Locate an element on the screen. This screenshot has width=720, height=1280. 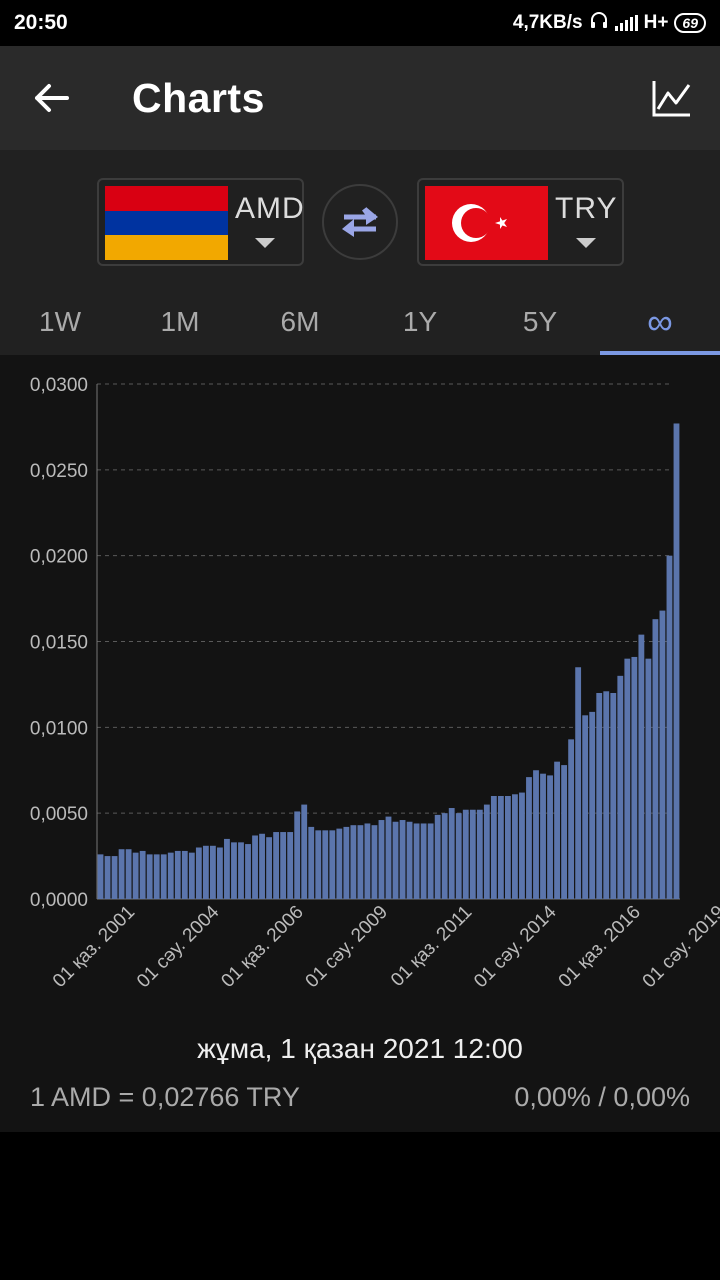
network-speed: 4,7KB/s is located at coordinates (547, 22).